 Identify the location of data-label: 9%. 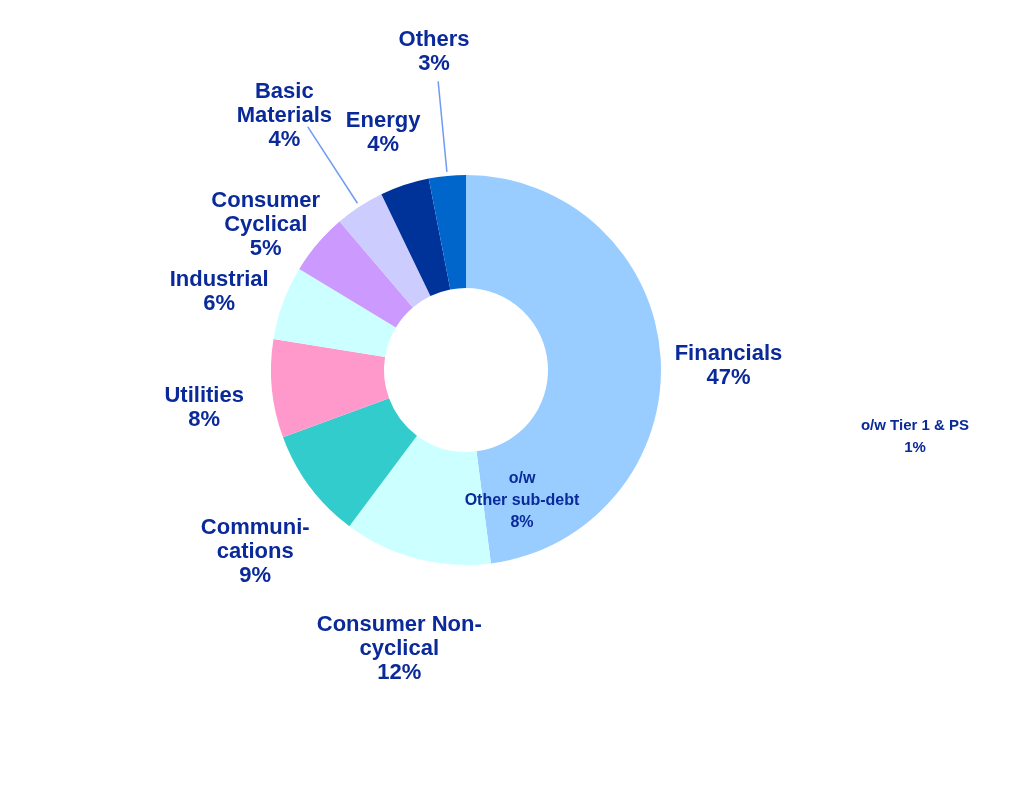
(255, 575).